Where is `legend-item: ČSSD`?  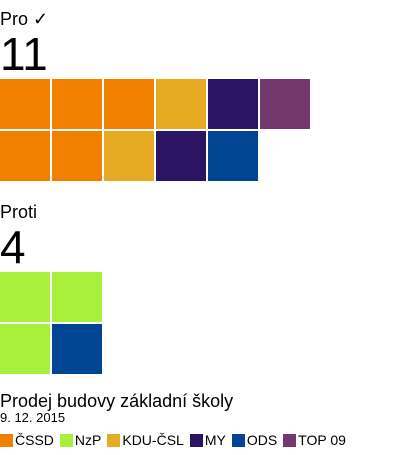
legend-item: ČSSD is located at coordinates (27, 440).